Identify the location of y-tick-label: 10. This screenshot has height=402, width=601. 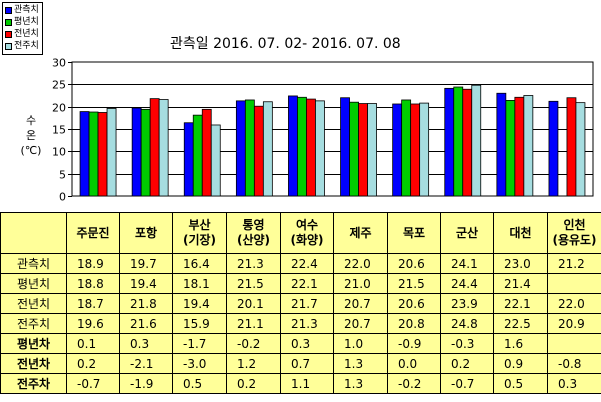
(59, 152).